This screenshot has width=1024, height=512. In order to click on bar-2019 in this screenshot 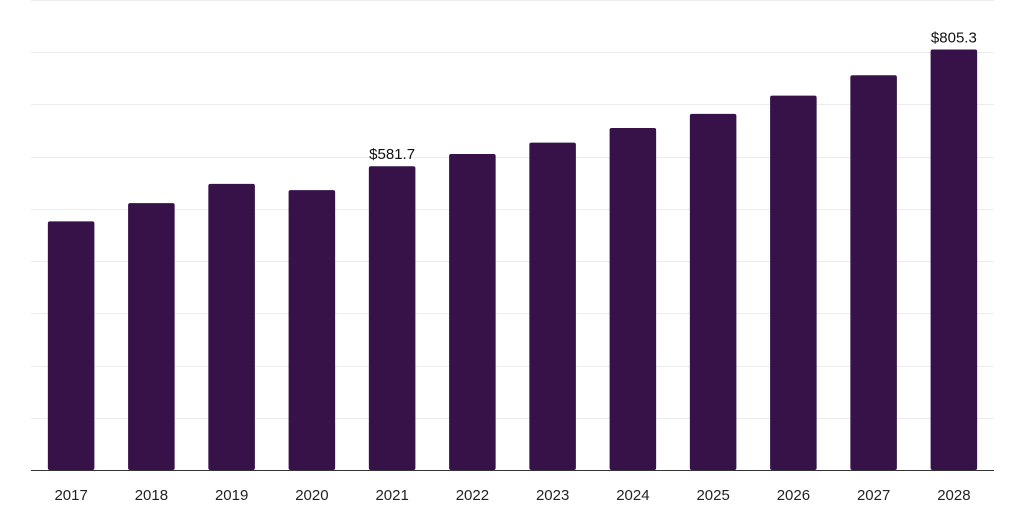, I will do `click(231, 326)`.